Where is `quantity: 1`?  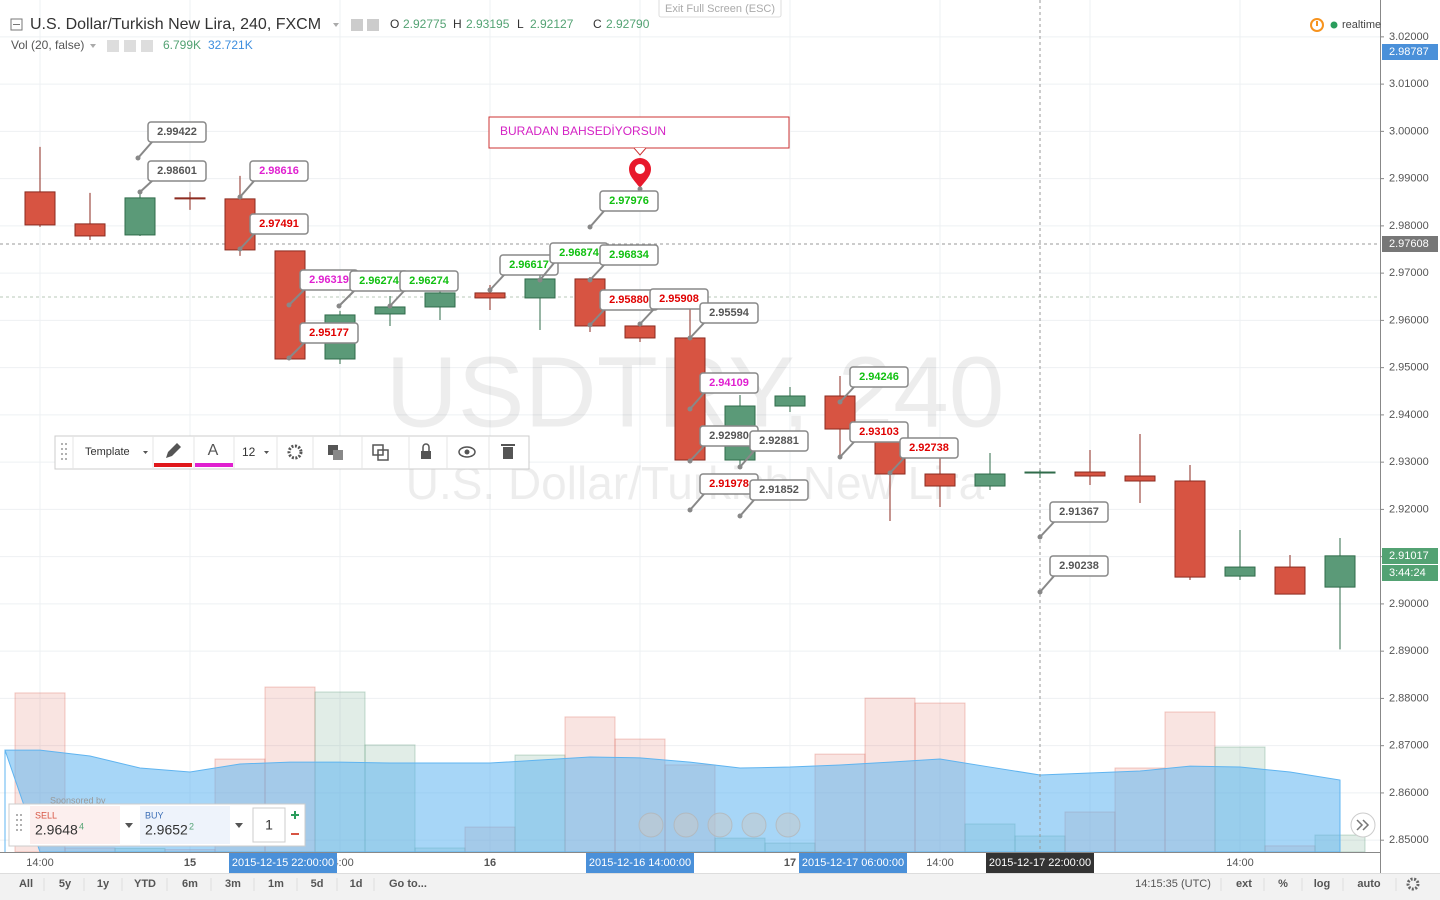 quantity: 1 is located at coordinates (269, 825).